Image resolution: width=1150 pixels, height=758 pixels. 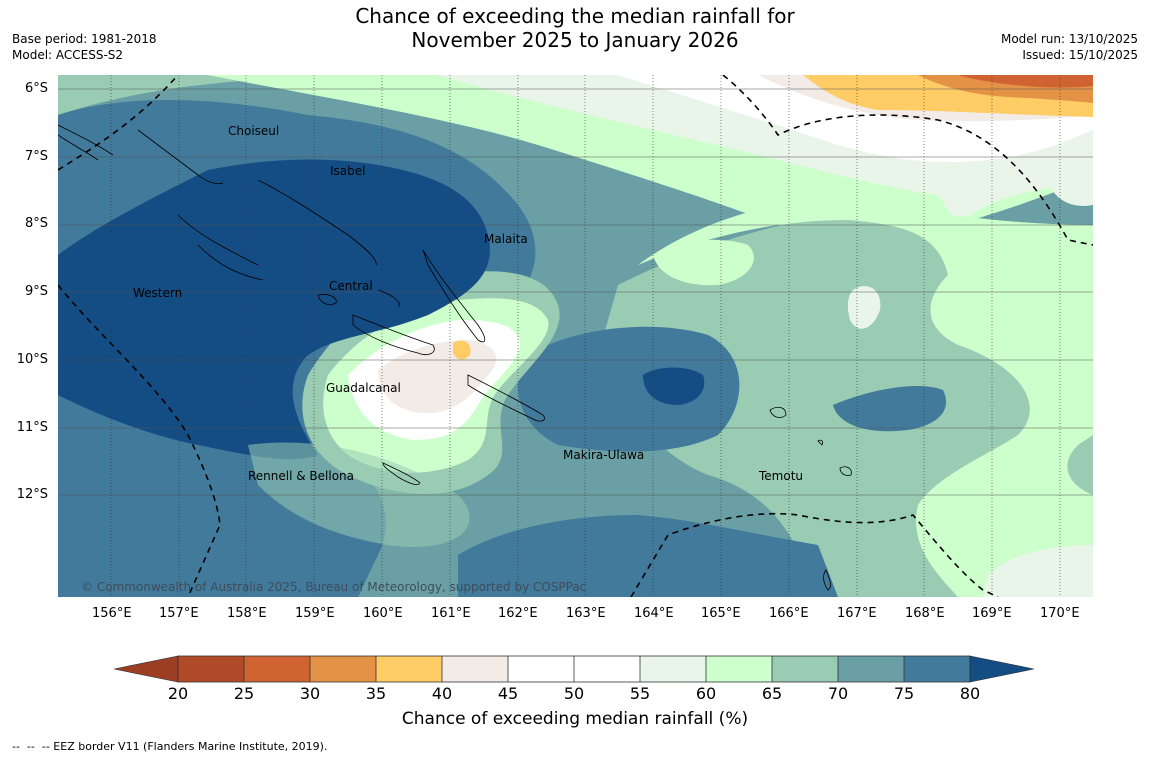 I want to click on place-malaita: Malaita, so click(x=506, y=239).